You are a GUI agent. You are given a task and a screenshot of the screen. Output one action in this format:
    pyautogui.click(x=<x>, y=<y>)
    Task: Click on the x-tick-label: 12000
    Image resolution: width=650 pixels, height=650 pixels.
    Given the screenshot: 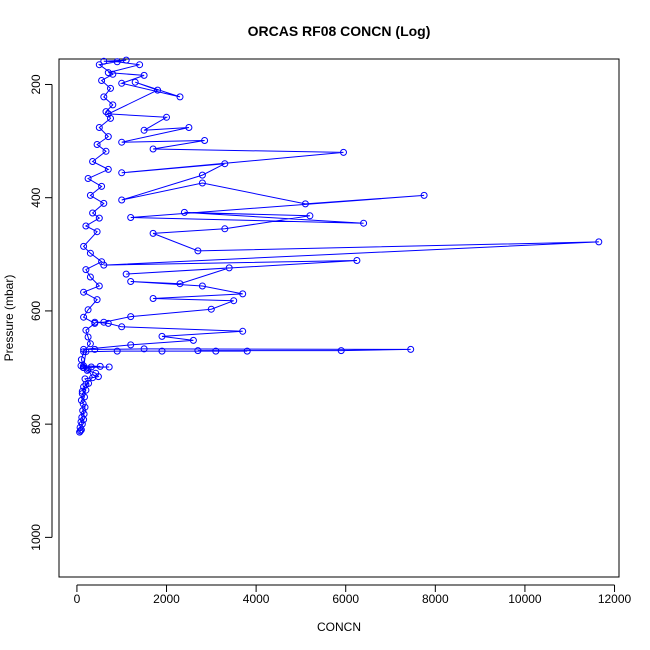 What is the action you would take?
    pyautogui.click(x=615, y=599)
    